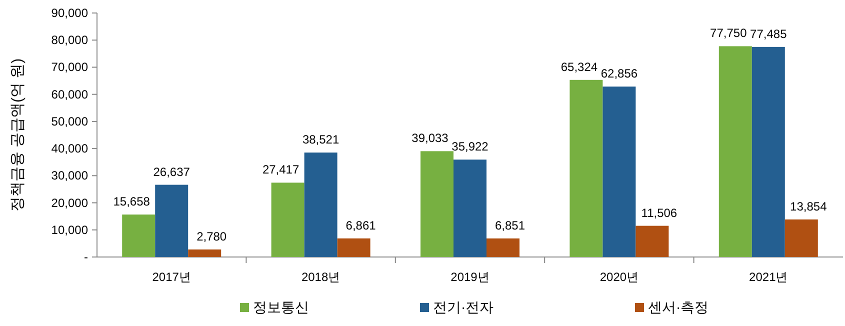 The height and width of the screenshot is (326, 845). I want to click on y-tick-label: -, so click(86, 257).